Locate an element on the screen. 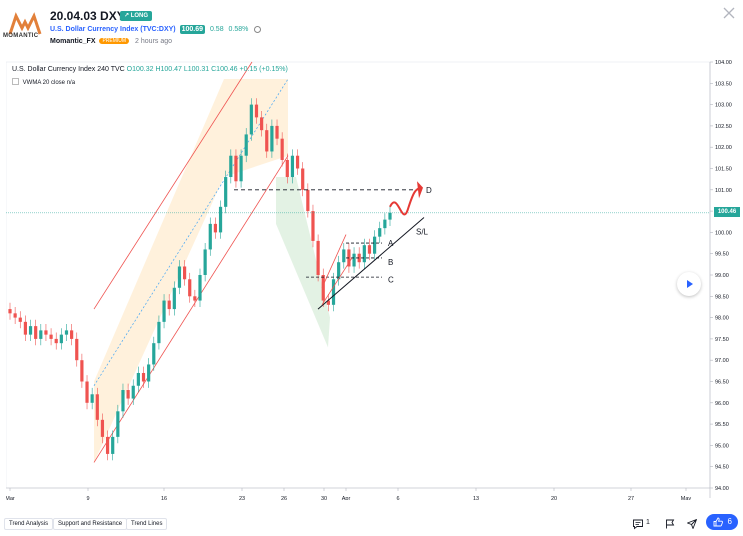 This screenshot has width=743, height=536. flag-upper-line is located at coordinates (334, 261).